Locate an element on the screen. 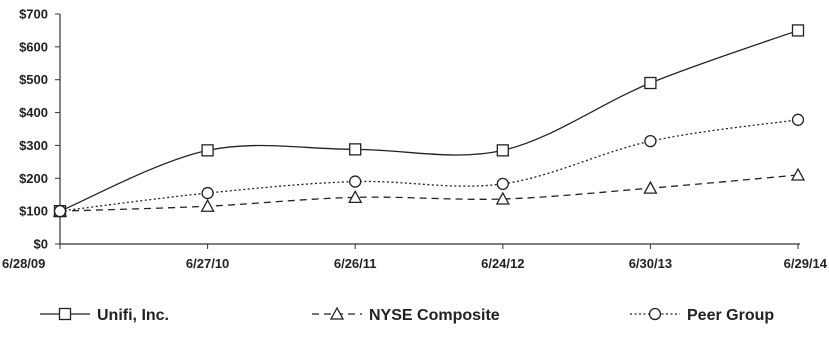 This screenshot has height=354, width=829. x-tick-label: 6/30/13 is located at coordinates (650, 263).